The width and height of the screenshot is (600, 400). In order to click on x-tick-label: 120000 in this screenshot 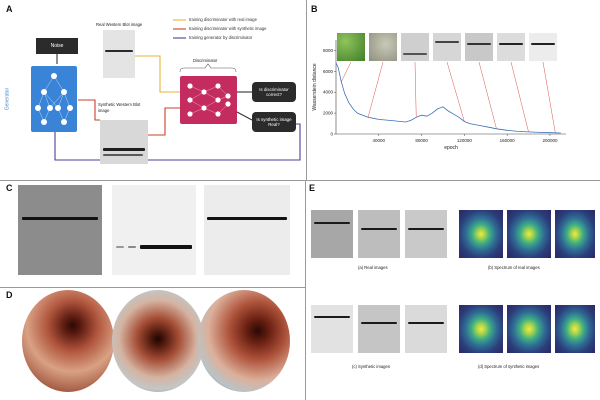, I will do `click(465, 140)`.